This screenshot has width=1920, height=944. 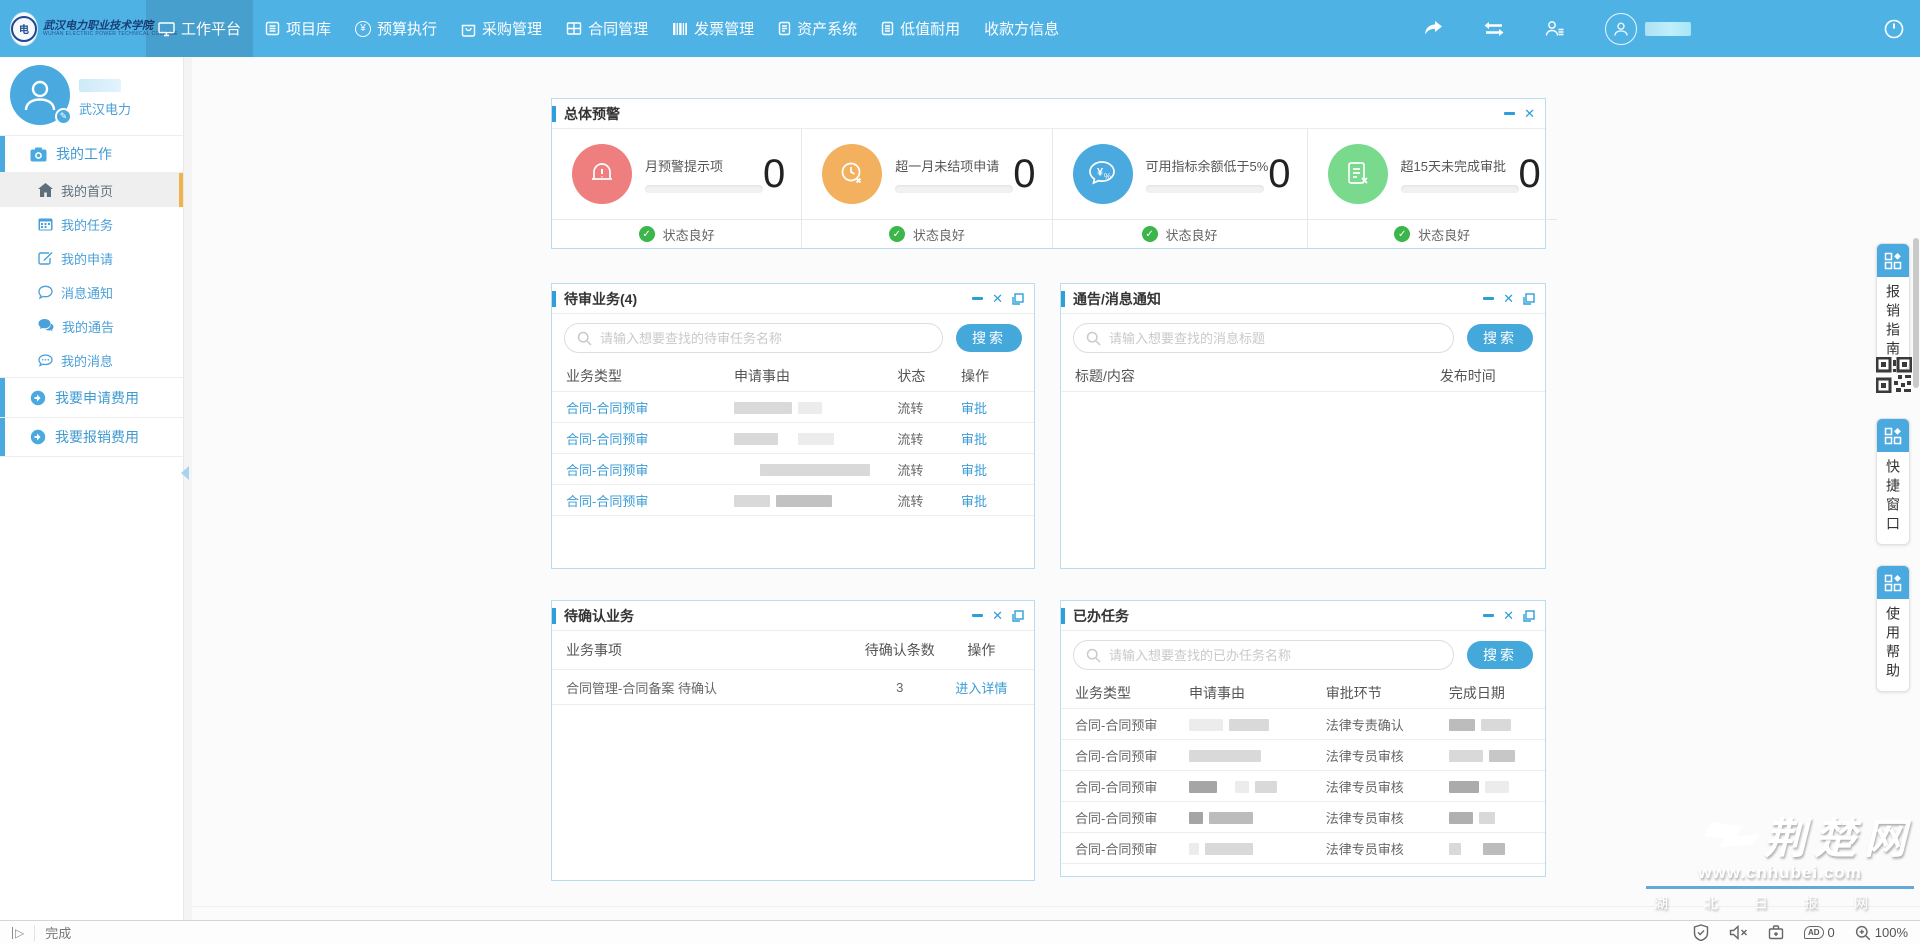 What do you see at coordinates (1433, 28) in the screenshot?
I see `share-icon` at bounding box center [1433, 28].